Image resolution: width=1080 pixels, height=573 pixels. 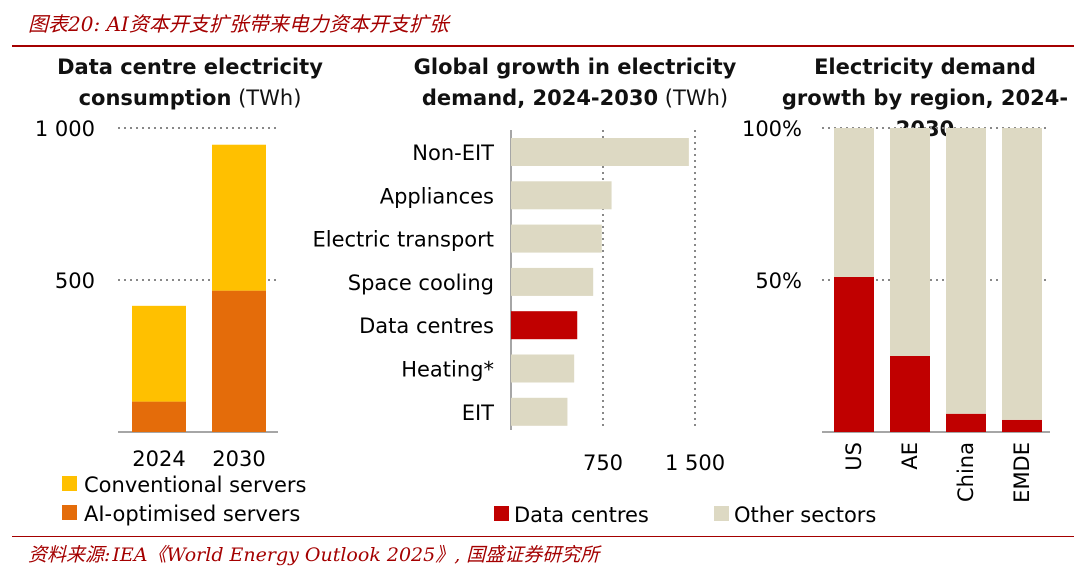 I want to click on chart3-xtick-label: AE, so click(x=910, y=456).